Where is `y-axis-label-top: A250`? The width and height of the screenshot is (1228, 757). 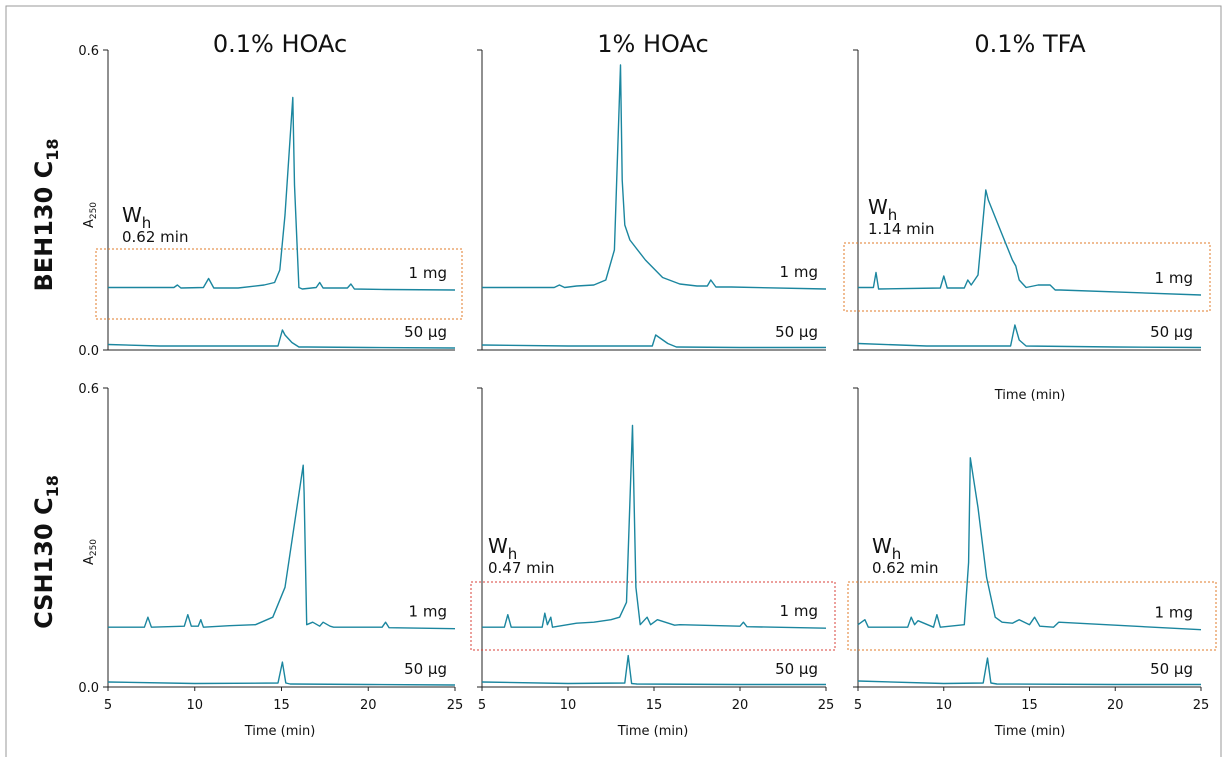 y-axis-label-top: A250 is located at coordinates (90, 215).